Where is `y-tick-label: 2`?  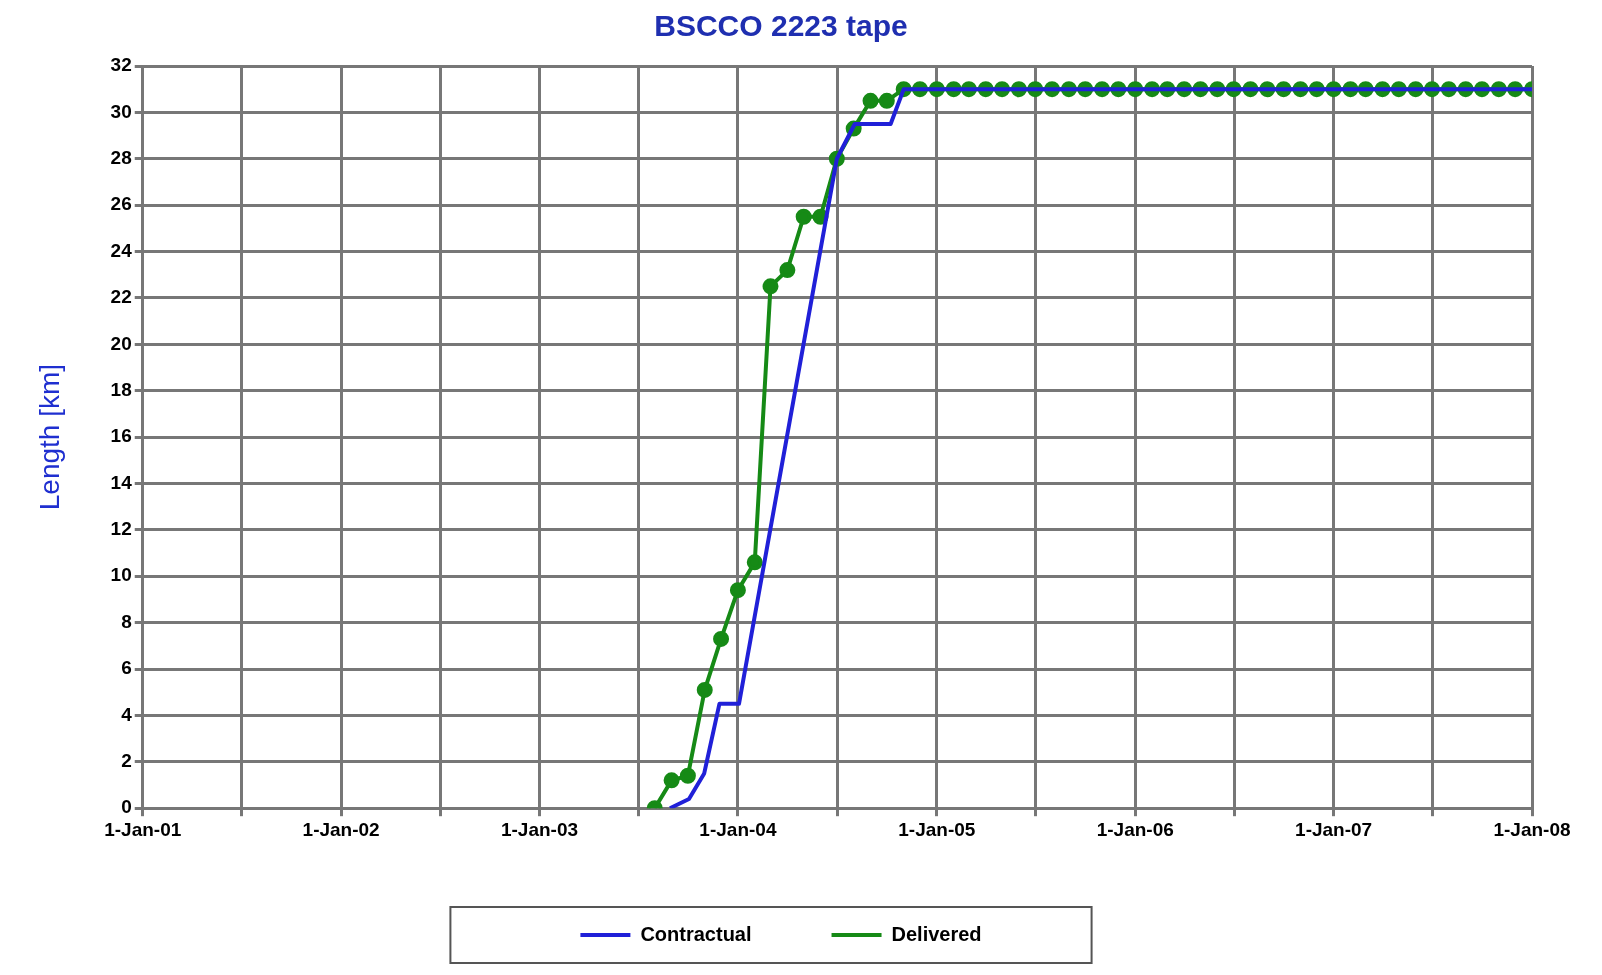
y-tick-label: 2 is located at coordinates (126, 761).